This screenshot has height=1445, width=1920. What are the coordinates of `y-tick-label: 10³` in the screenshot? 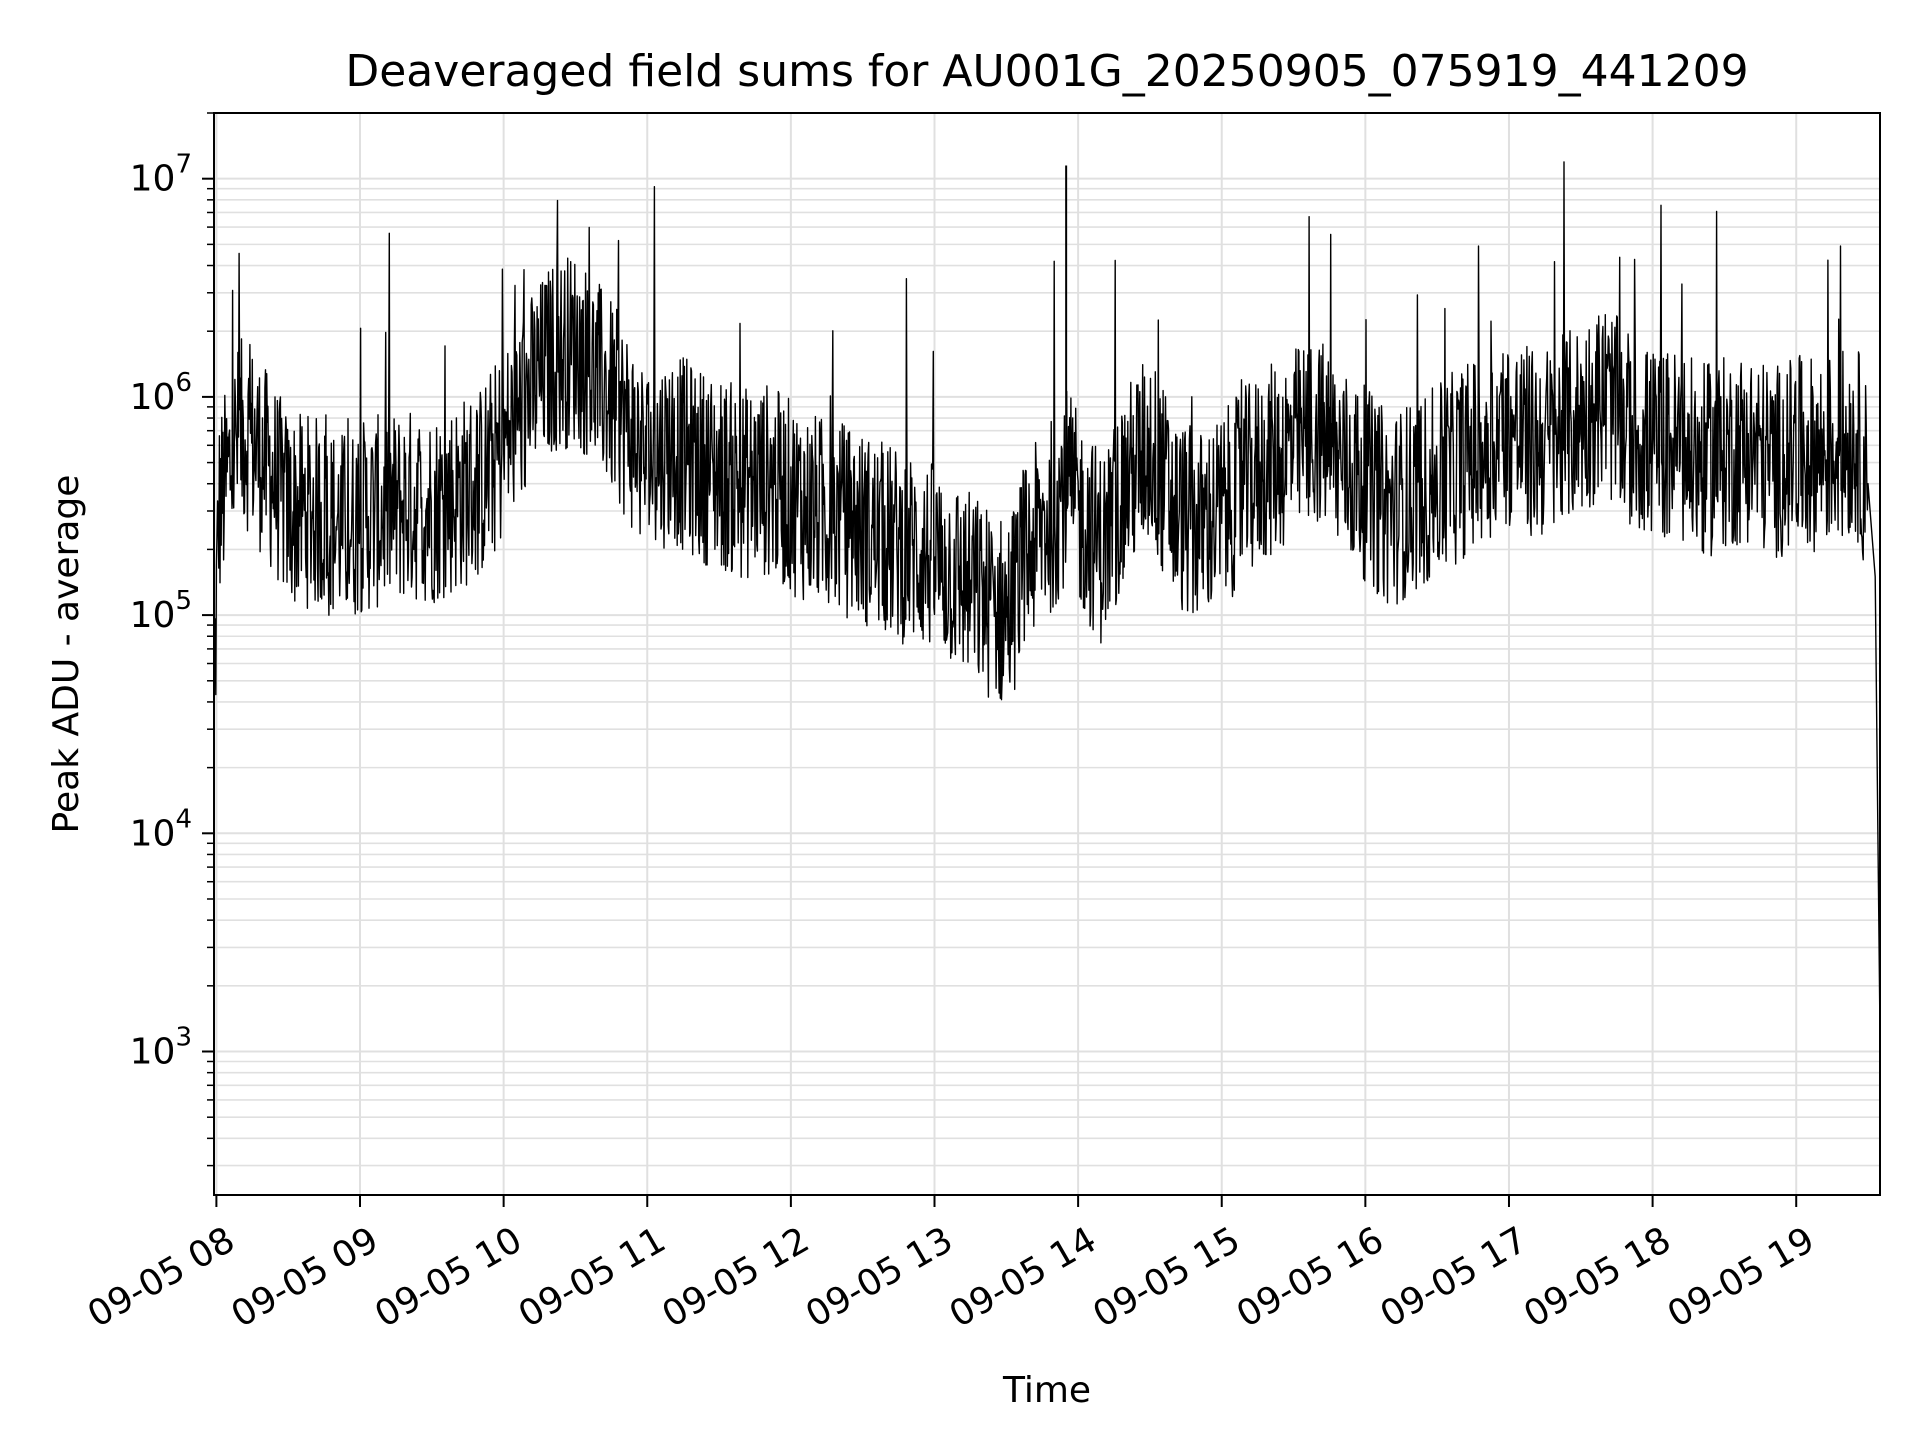 It's located at (161, 1048).